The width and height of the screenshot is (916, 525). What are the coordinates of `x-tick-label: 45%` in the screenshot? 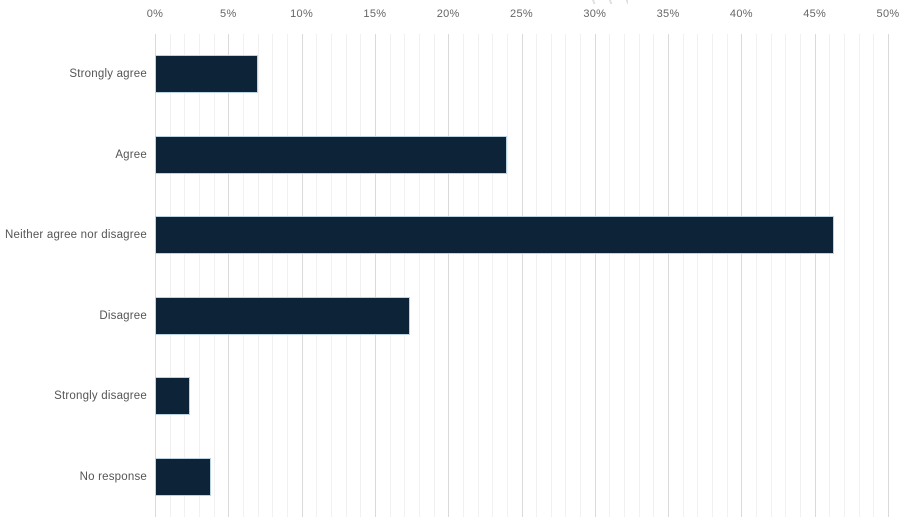 It's located at (815, 14).